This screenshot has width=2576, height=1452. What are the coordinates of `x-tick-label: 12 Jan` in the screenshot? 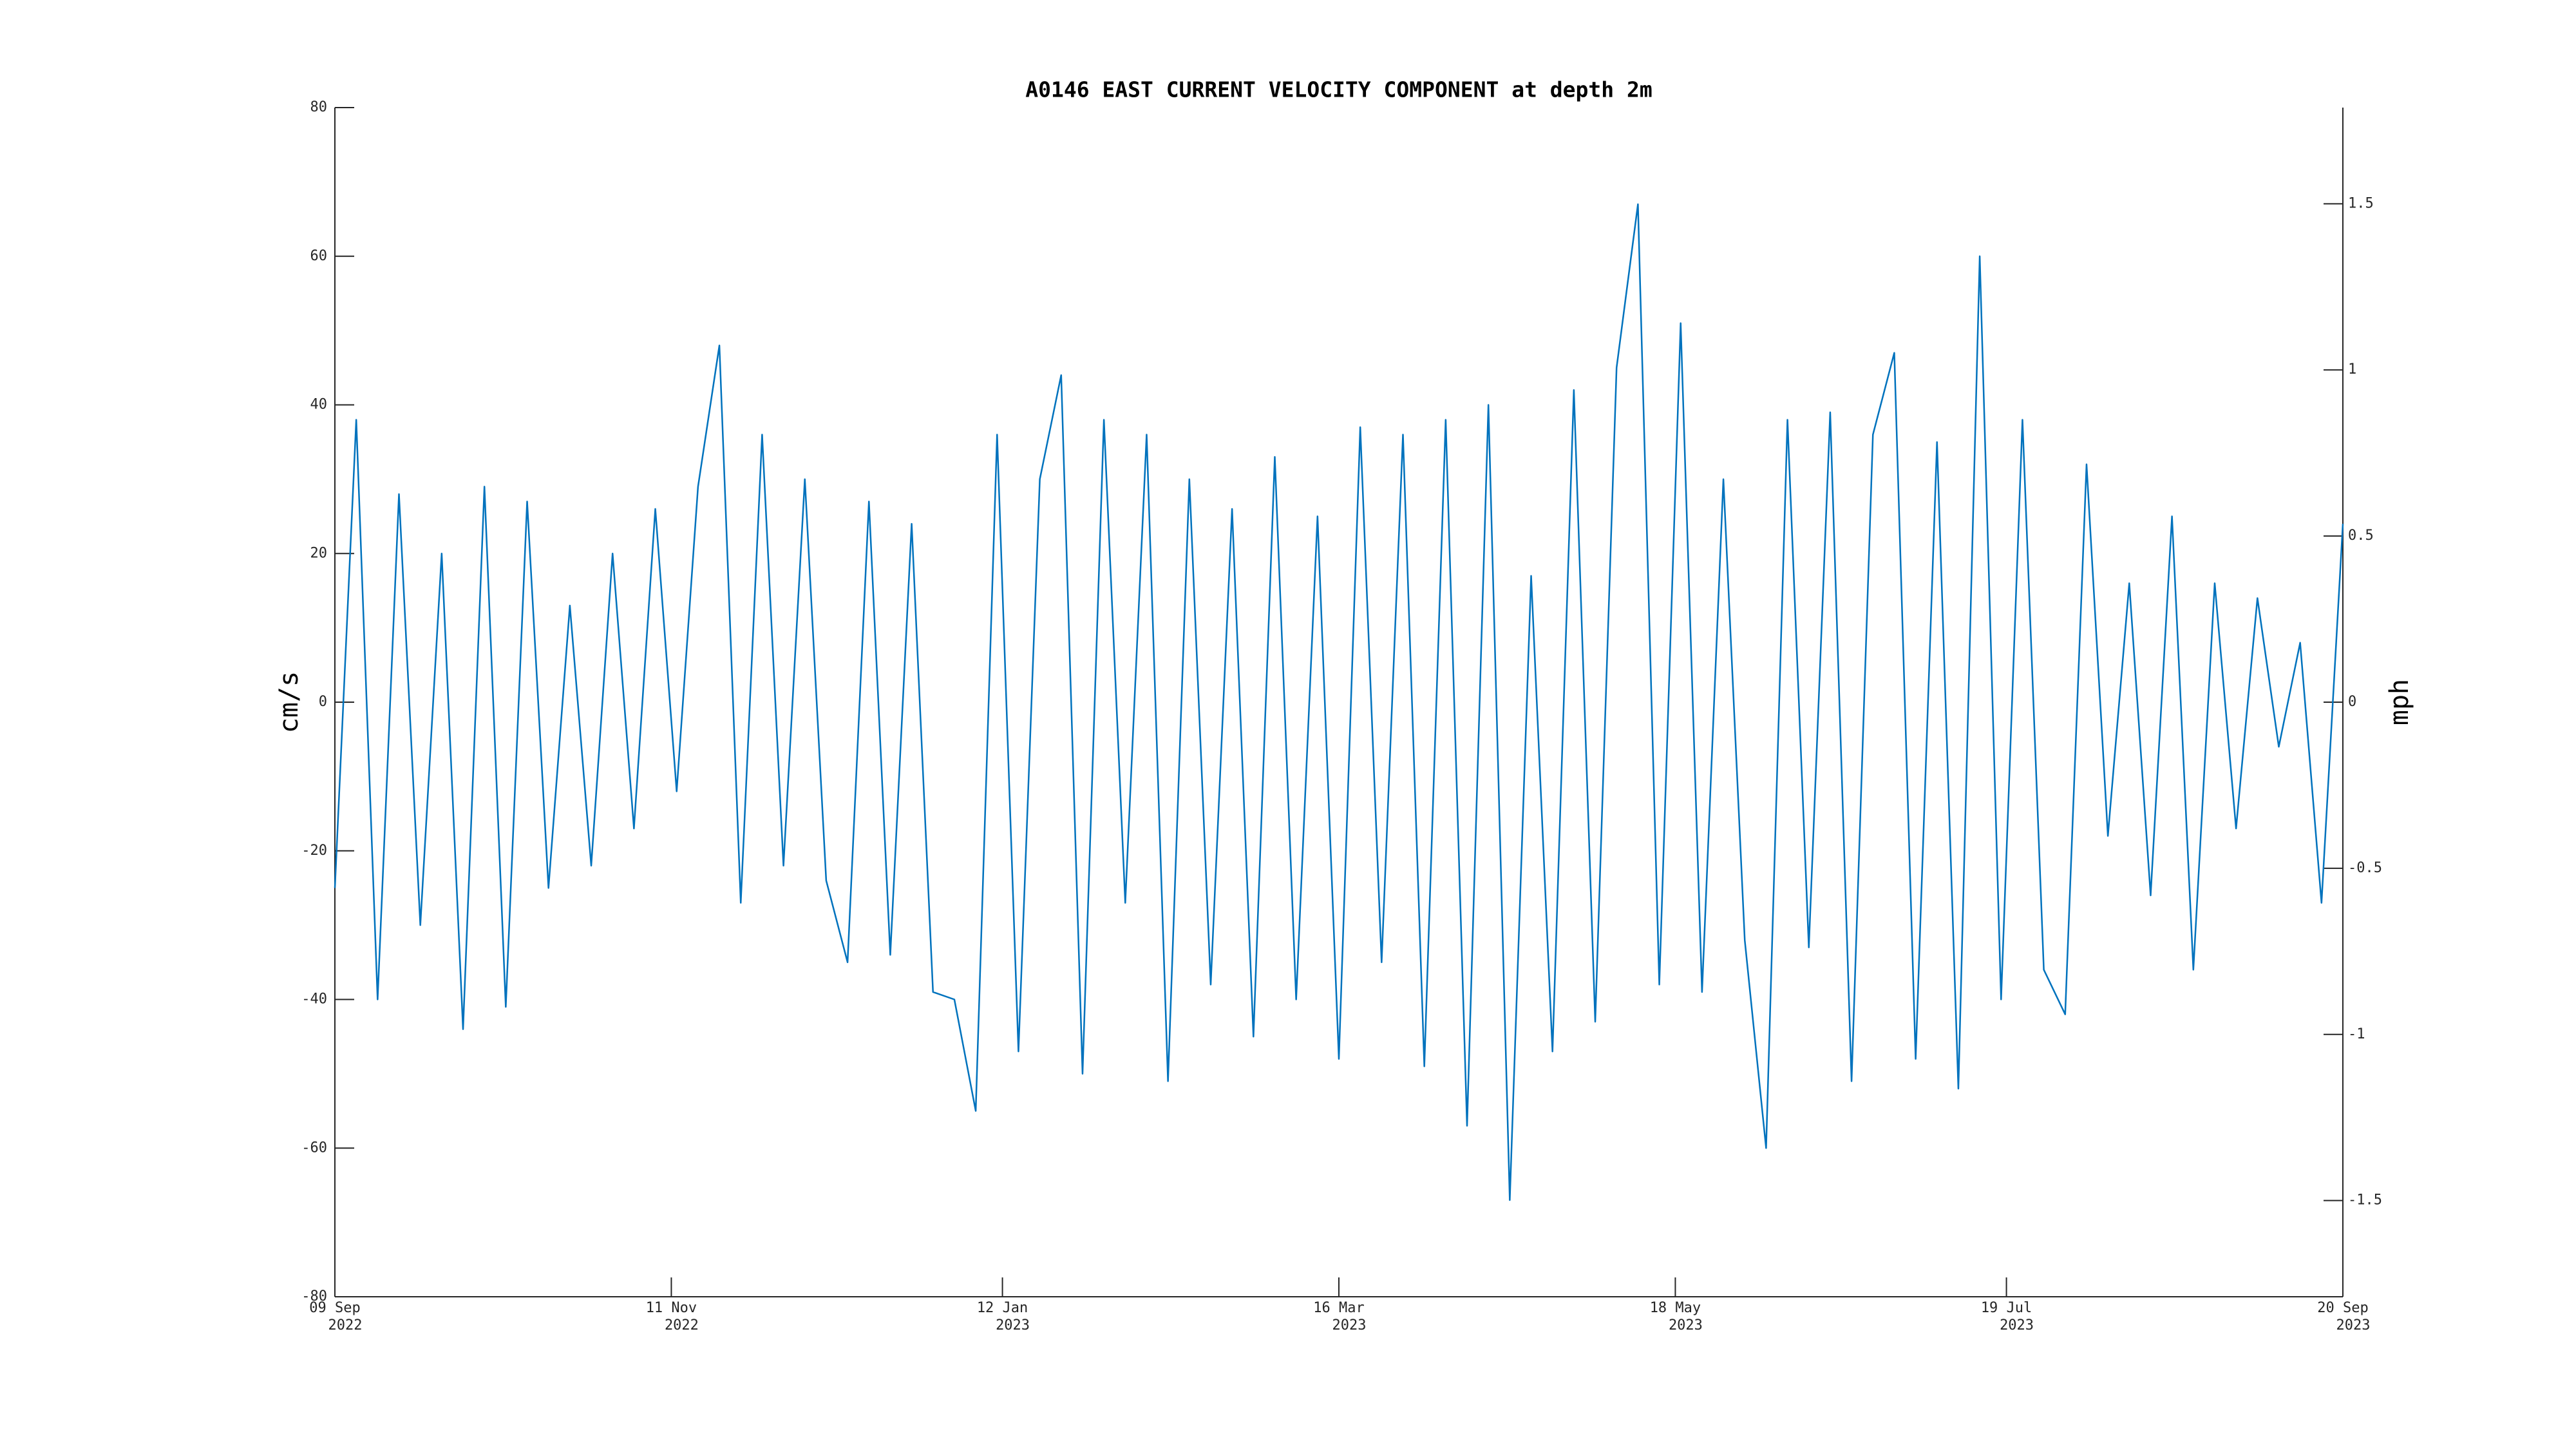 It's located at (1003, 1308).